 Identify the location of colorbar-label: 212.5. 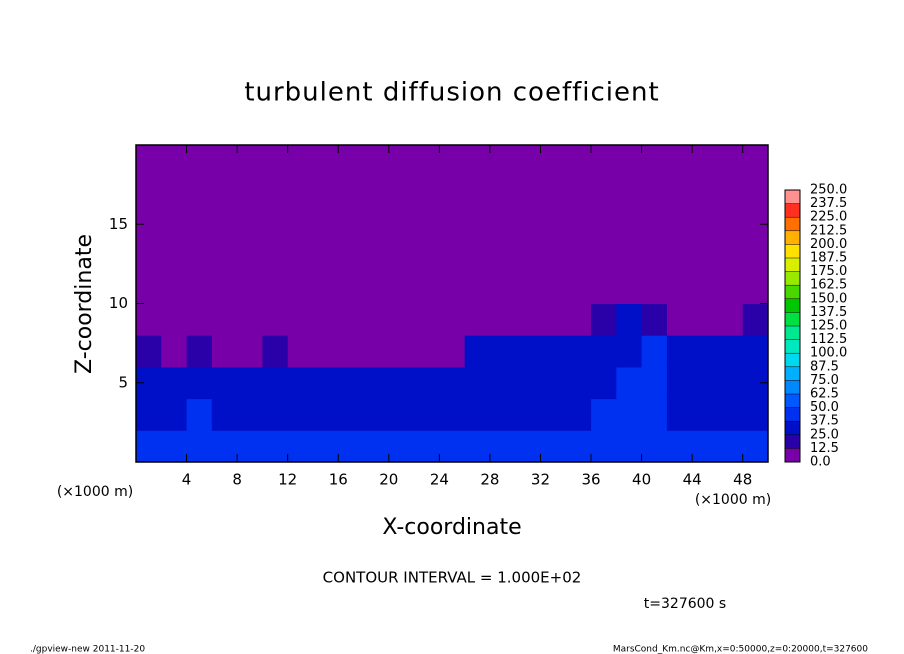
(828, 230).